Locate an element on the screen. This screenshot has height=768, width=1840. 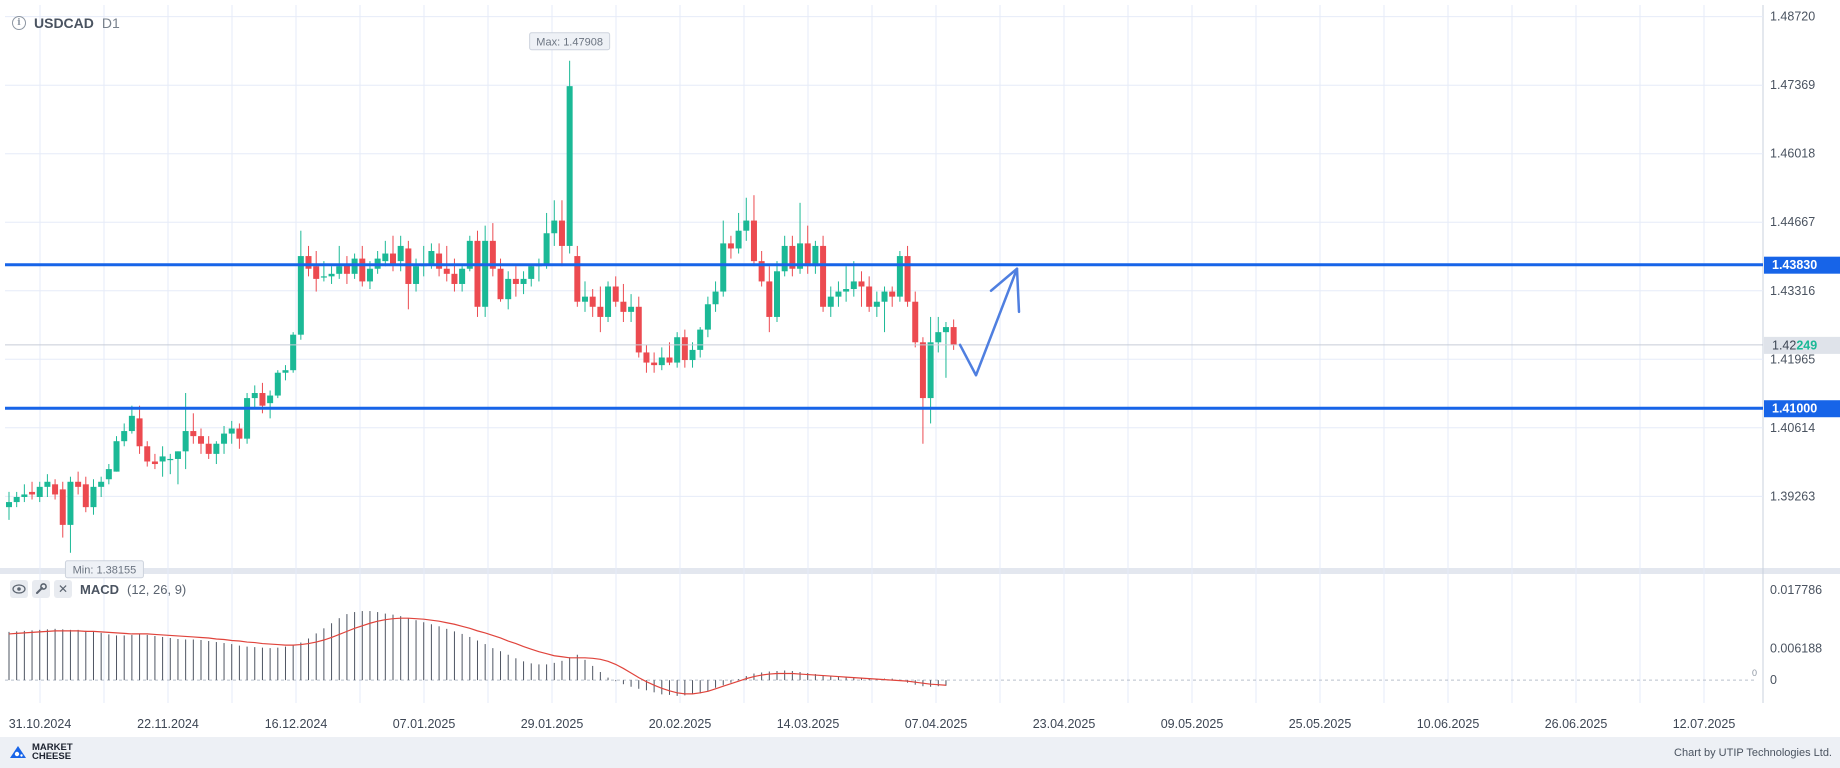
time-tick-label: 29.01.2025 is located at coordinates (552, 724).